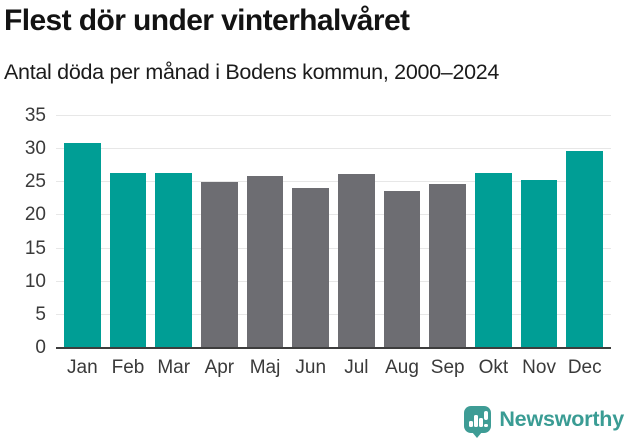 This screenshot has height=439, width=631. Describe the element at coordinates (493, 260) in the screenshot. I see `bar-okt` at that location.